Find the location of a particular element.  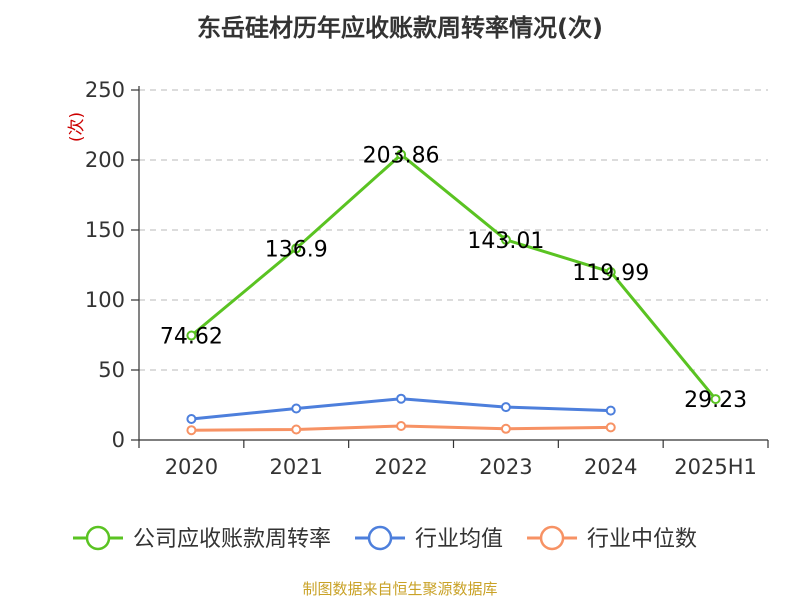

data-label: 136.9 is located at coordinates (296, 249).